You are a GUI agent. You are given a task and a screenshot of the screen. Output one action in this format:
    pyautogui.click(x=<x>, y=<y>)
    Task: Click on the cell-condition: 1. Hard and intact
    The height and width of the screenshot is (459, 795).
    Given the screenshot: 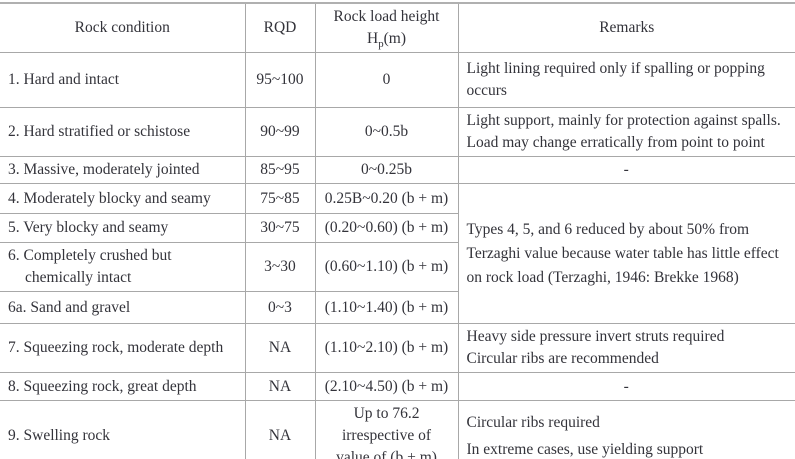 What is the action you would take?
    pyautogui.click(x=122, y=80)
    